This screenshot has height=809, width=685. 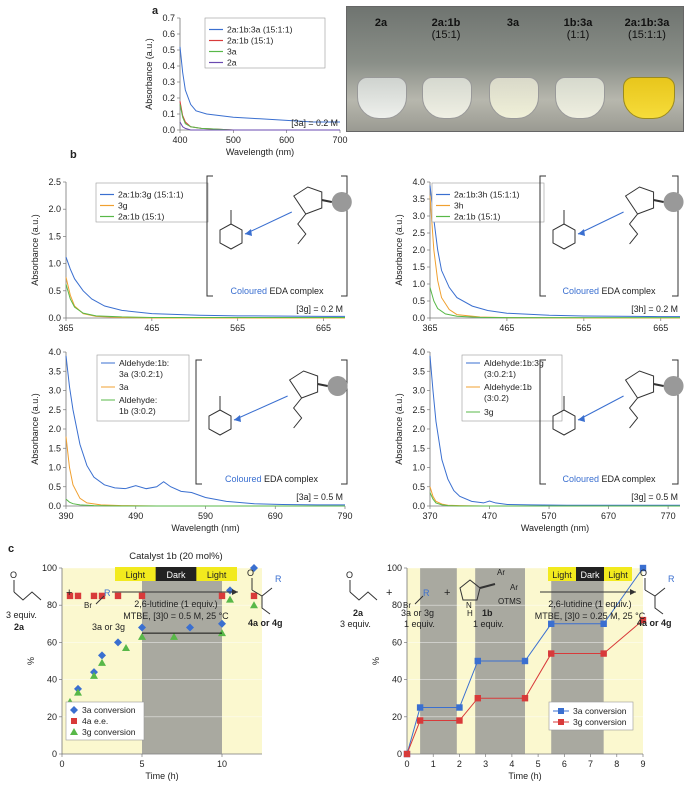 I want to click on y-tick-label: 60, so click(x=52, y=642).